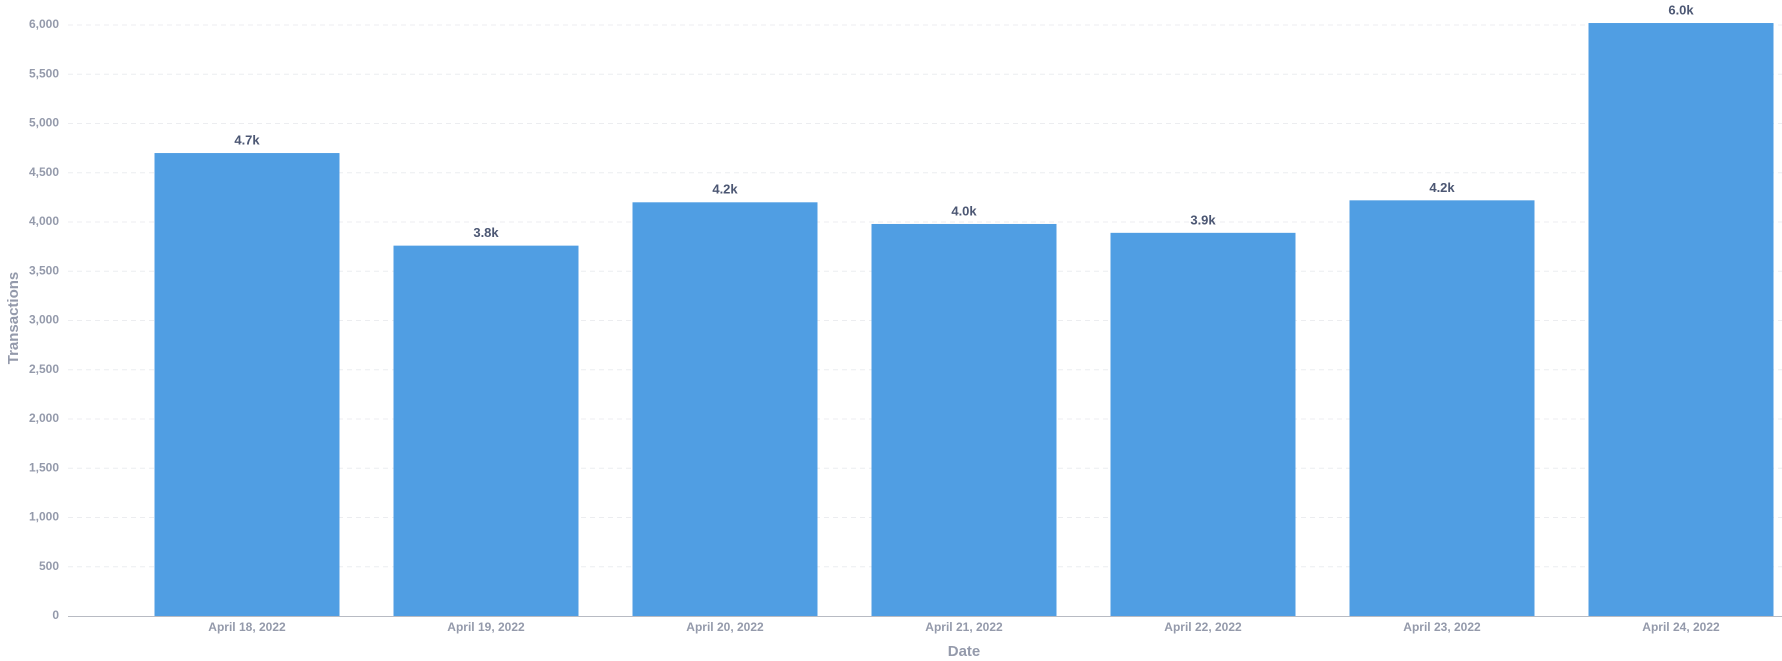  What do you see at coordinates (44, 24) in the screenshot?
I see `y-tick-label: 6,000` at bounding box center [44, 24].